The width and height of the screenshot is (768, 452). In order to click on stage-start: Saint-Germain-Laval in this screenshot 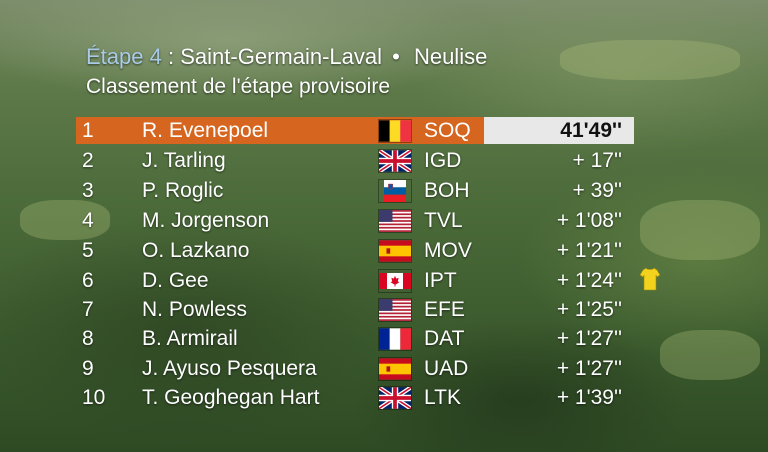, I will do `click(281, 56)`.